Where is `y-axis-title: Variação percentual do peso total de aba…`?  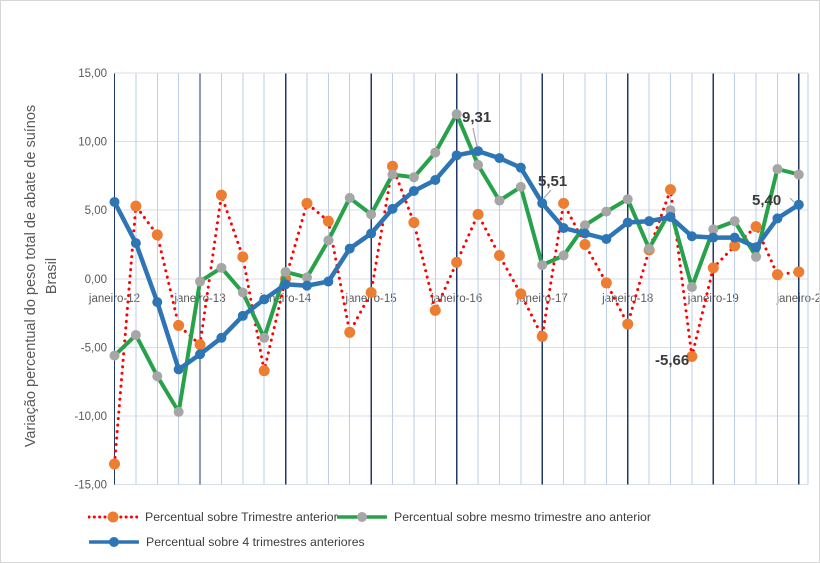 y-axis-title: Variação percentual do peso total de aba… is located at coordinates (41, 276).